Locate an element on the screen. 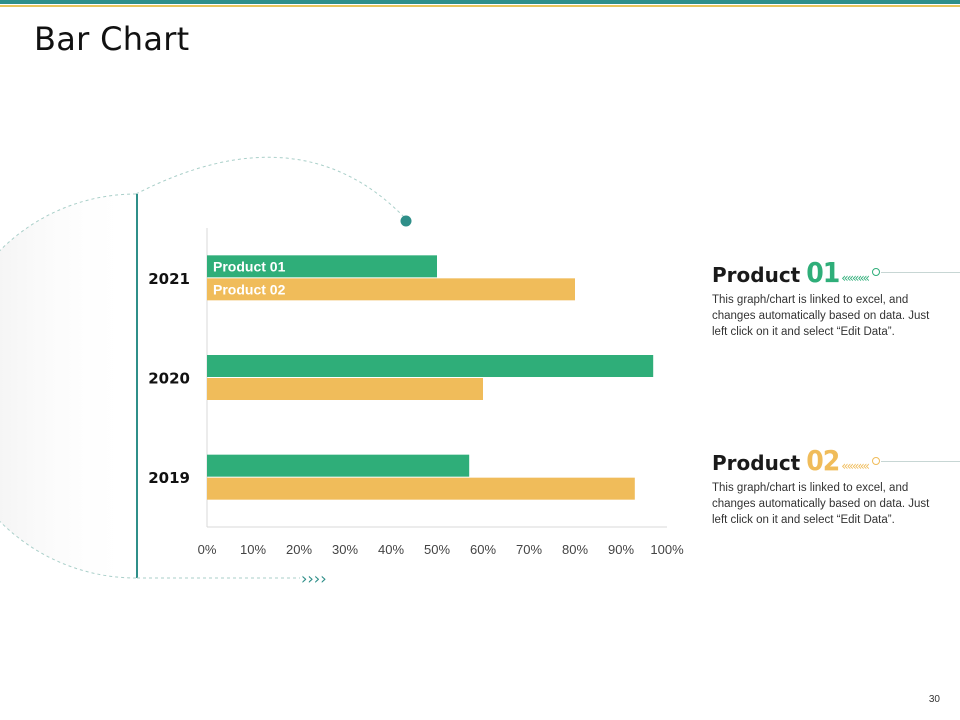 Image resolution: width=960 pixels, height=720 pixels. decor-dashed-arc is located at coordinates (68, 386).